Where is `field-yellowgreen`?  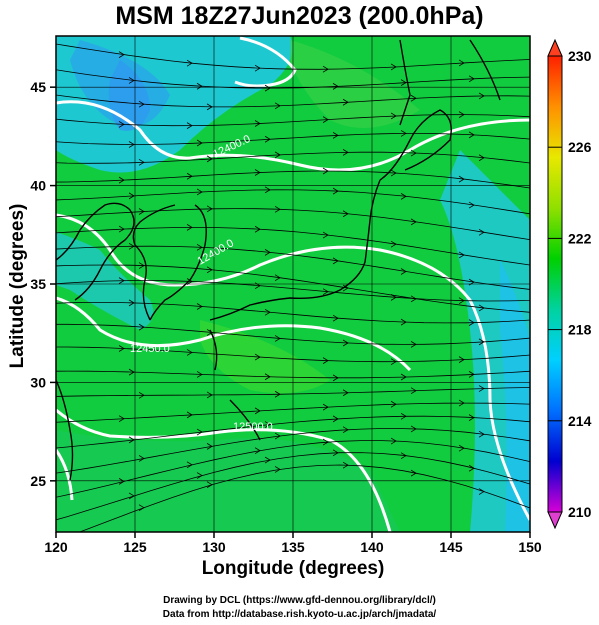 field-yellowgreen is located at coordinates (265, 357).